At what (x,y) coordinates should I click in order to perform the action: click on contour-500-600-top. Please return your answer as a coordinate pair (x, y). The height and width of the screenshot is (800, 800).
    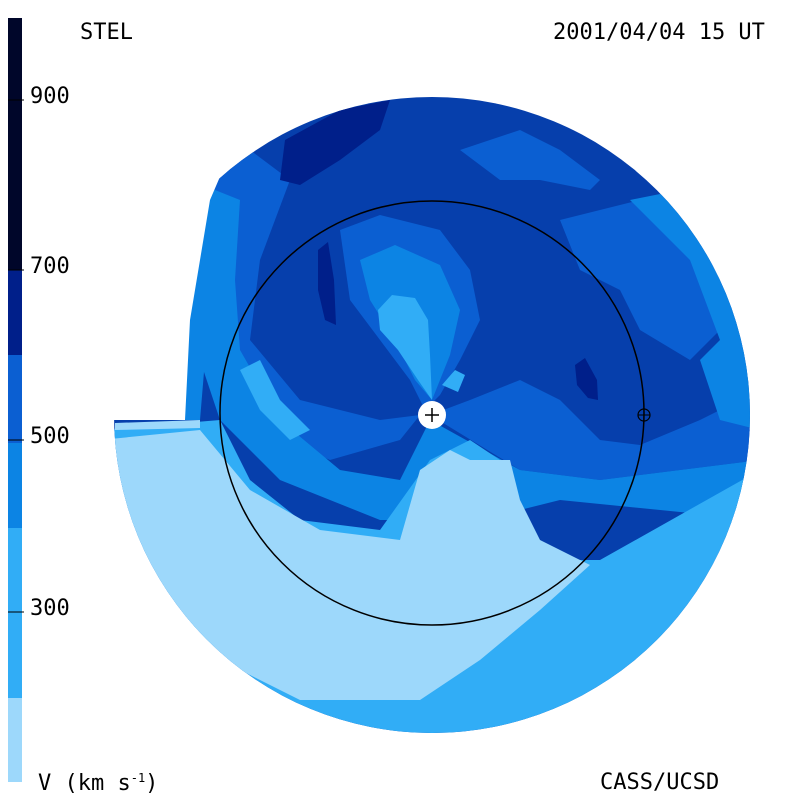
    Looking at the image, I should click on (530, 160).